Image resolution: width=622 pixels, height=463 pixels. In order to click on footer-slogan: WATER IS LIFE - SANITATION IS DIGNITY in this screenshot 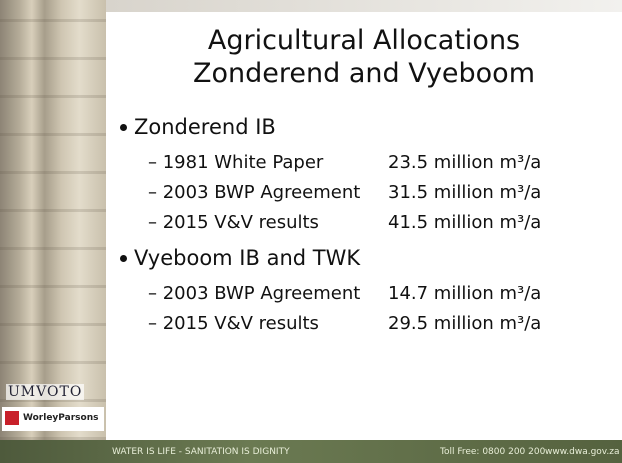, I will do `click(201, 452)`.